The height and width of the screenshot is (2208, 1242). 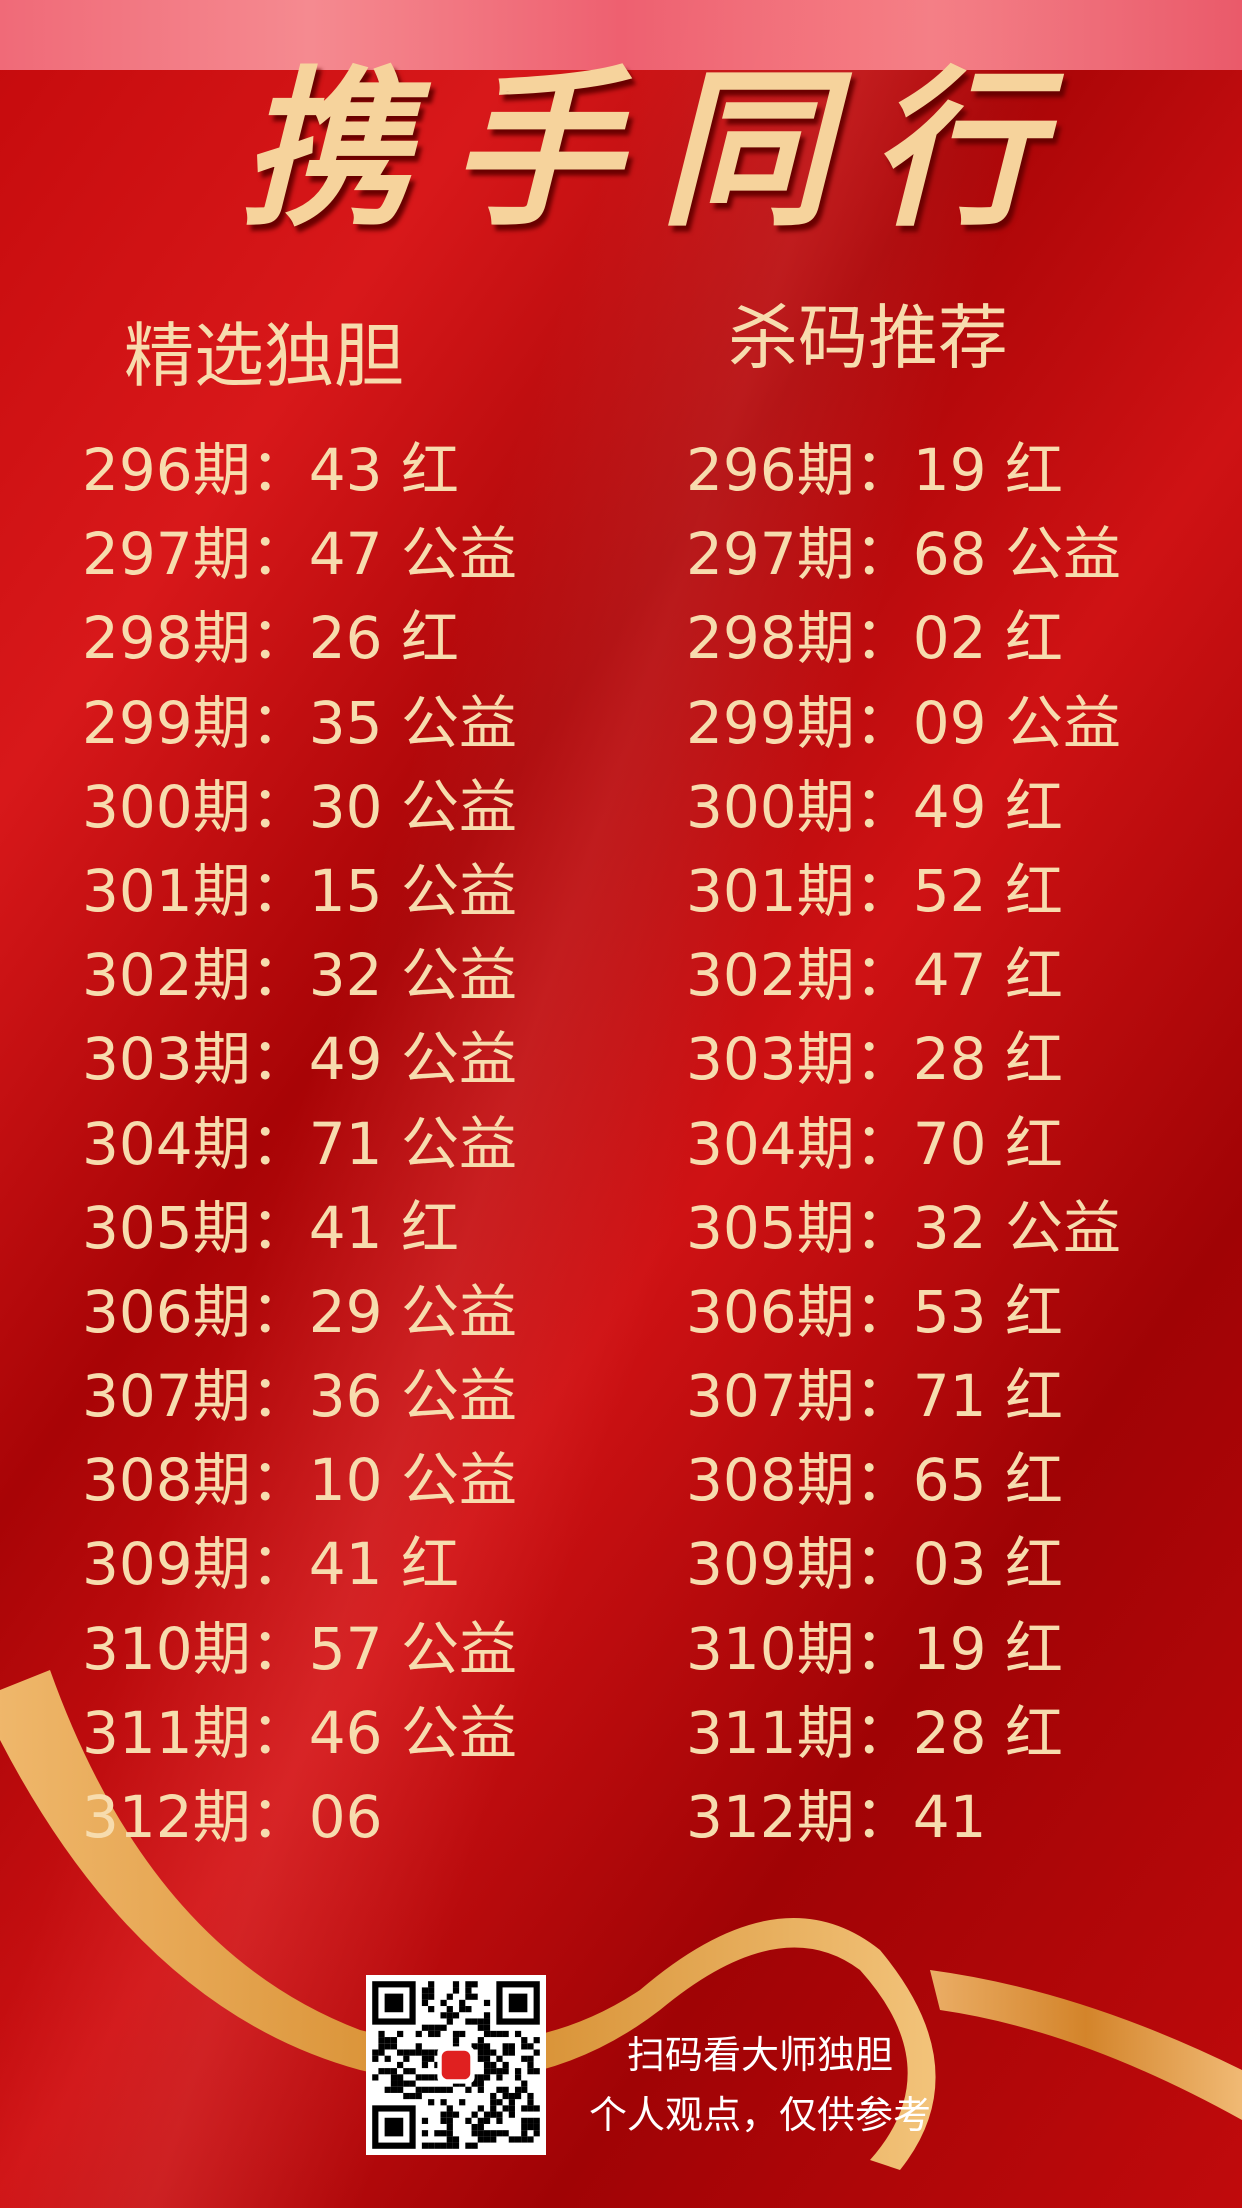 I want to click on list-item: 298期：02 红, so click(x=874, y=638).